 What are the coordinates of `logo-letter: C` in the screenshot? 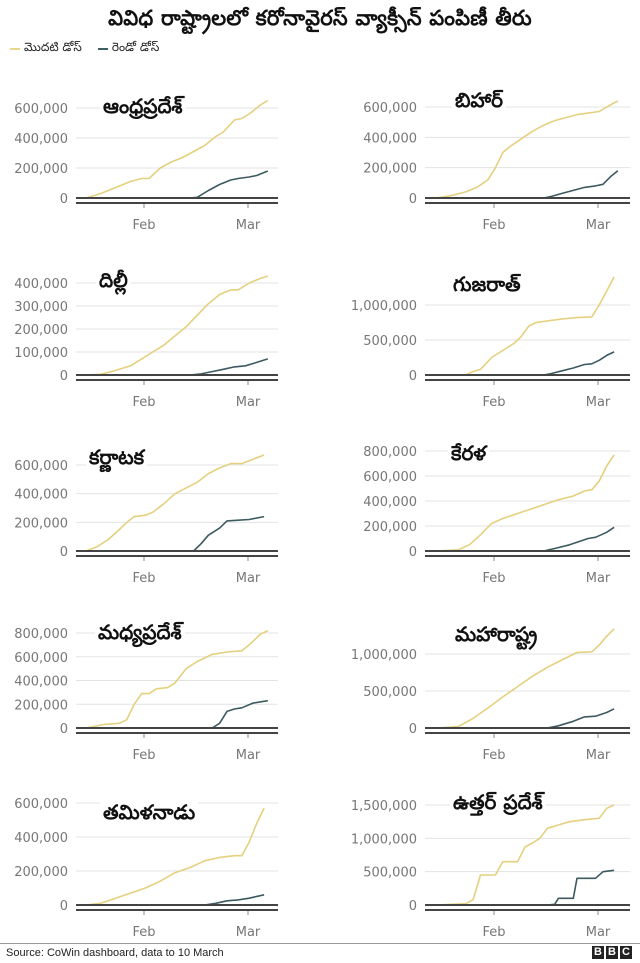 It's located at (626, 952).